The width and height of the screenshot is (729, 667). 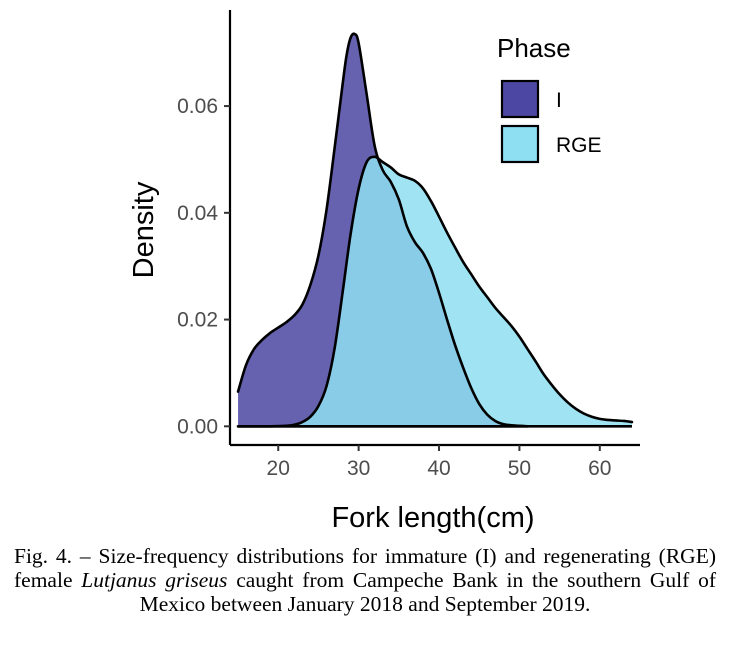 I want to click on y-tick-label: 0.02, so click(x=197, y=320).